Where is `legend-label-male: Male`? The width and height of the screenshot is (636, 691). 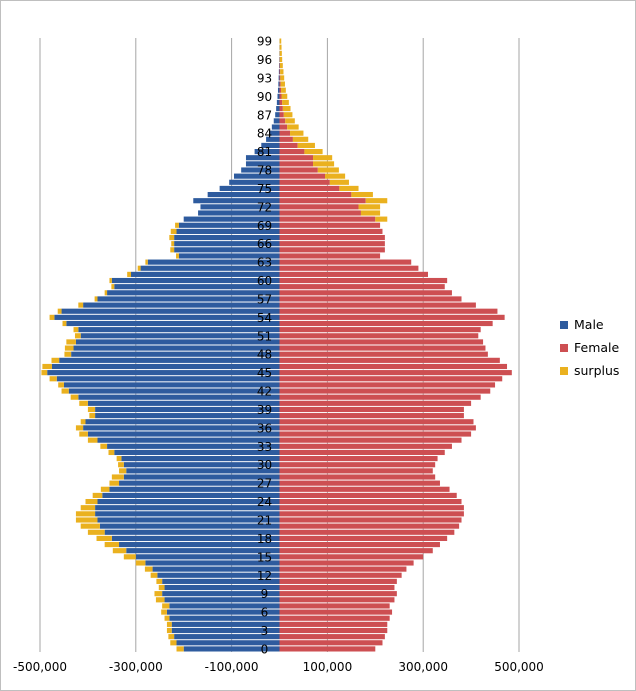
legend-label-male: Male is located at coordinates (589, 324).